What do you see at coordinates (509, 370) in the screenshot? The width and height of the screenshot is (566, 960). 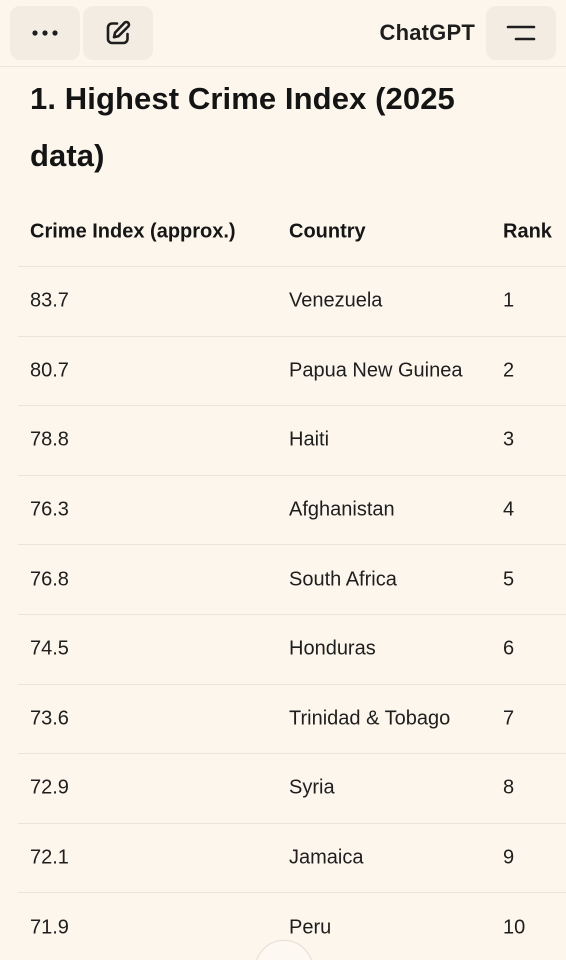 I see `rank-cell: 2` at bounding box center [509, 370].